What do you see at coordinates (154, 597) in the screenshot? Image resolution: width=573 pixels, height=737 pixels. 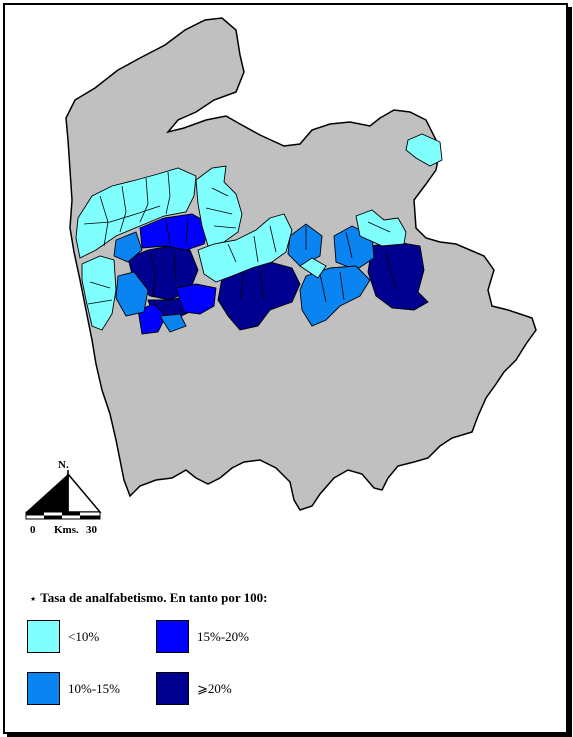 I see `legend-title-text: Tasa de analfabetismo. En tanto por 100:` at bounding box center [154, 597].